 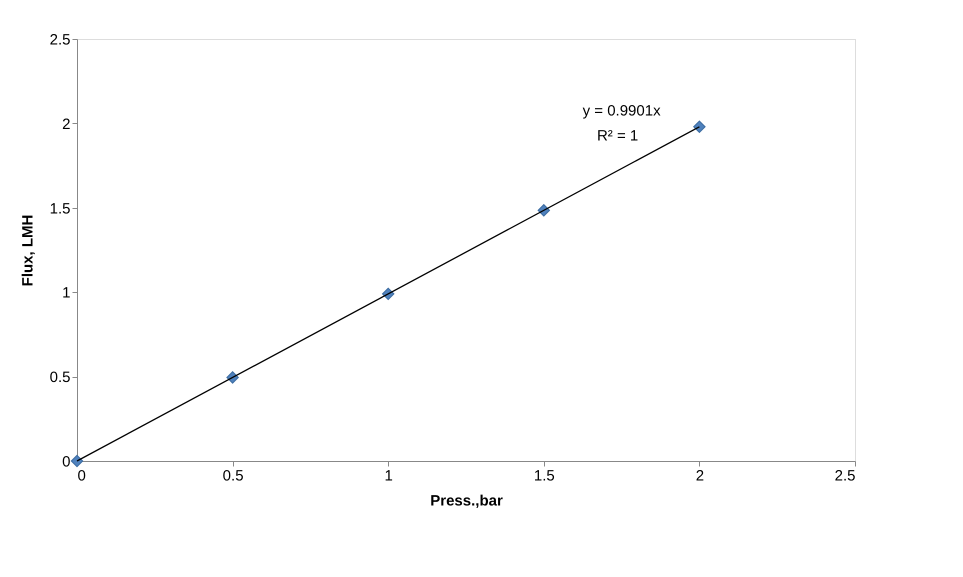 I want to click on x-tick-label: 0.5, so click(x=233, y=476).